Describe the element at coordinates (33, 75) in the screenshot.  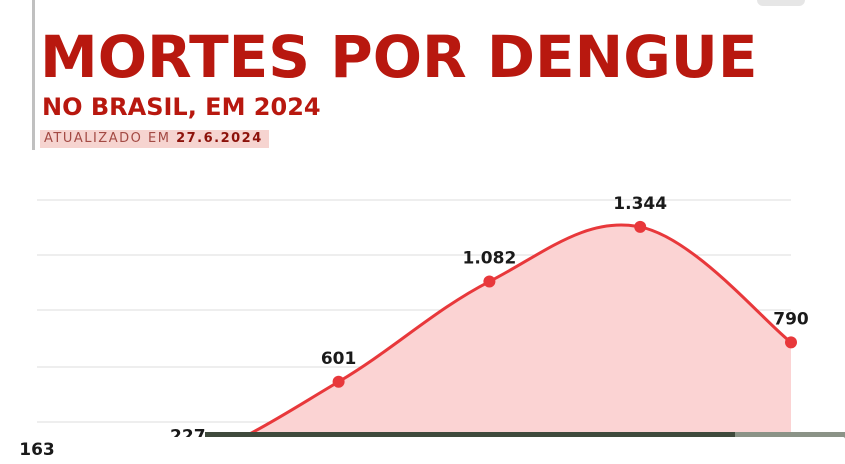
I see `left-rule` at that location.